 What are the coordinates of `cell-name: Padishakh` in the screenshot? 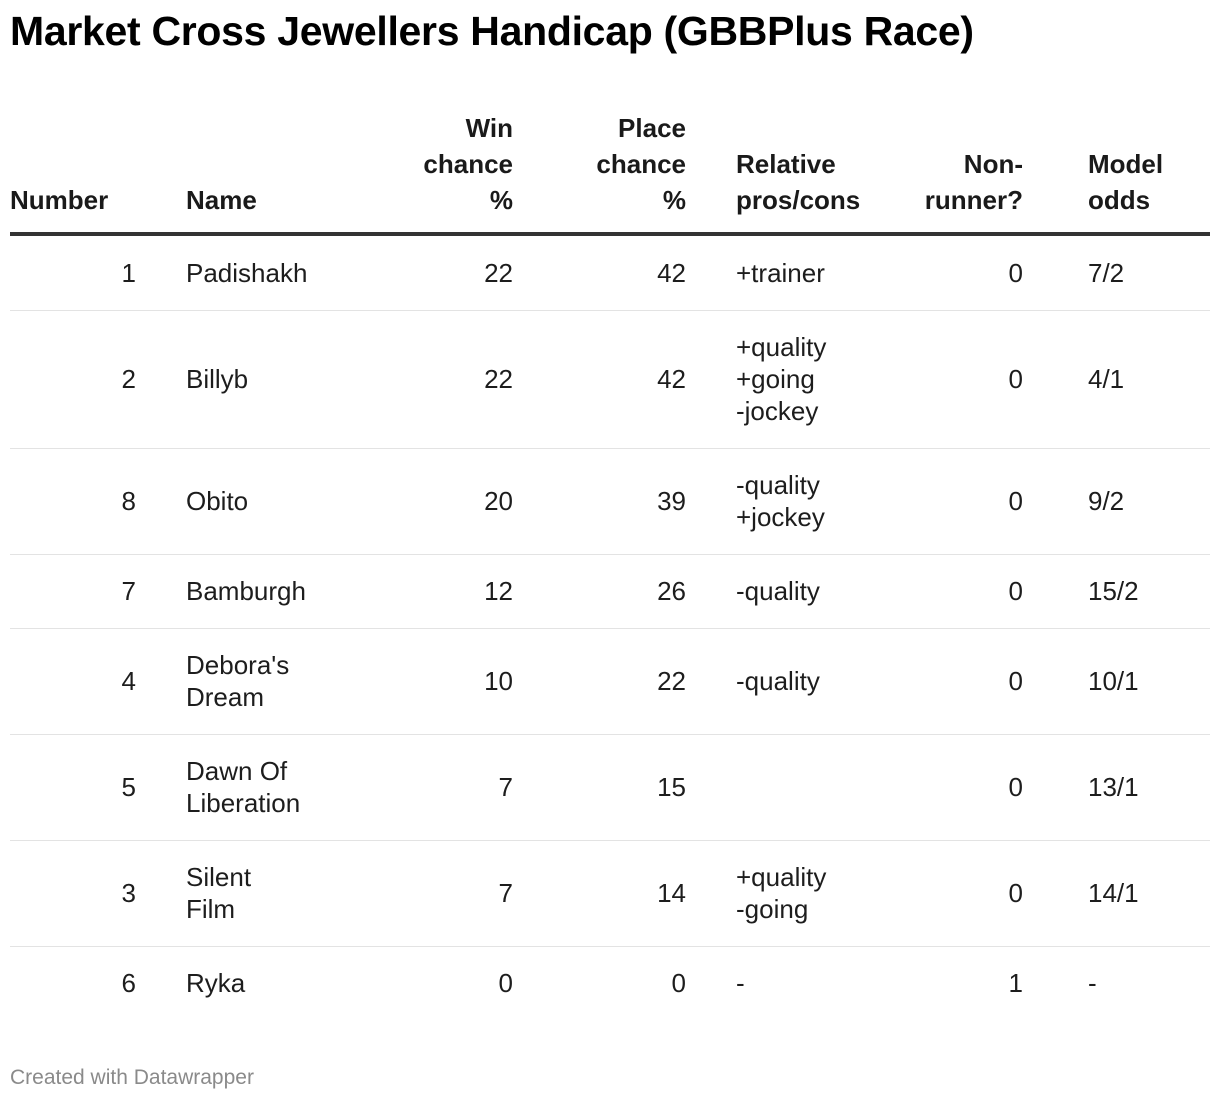 It's located at (267, 272).